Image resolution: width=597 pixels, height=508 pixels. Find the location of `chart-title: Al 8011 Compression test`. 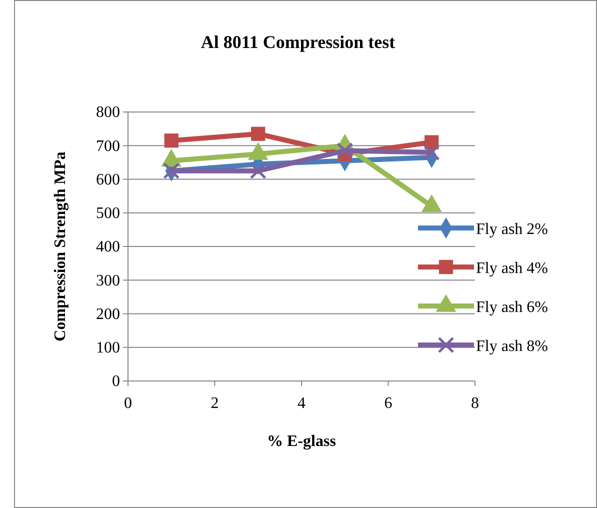

chart-title: Al 8011 Compression test is located at coordinates (298, 42).